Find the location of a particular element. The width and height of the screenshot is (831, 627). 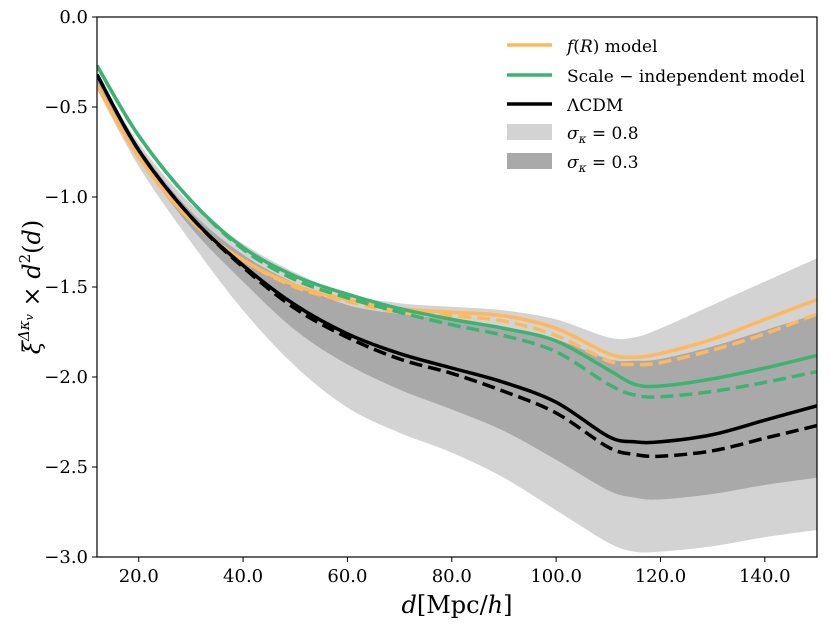

x-tick-label: 20.0 is located at coordinates (139, 576).